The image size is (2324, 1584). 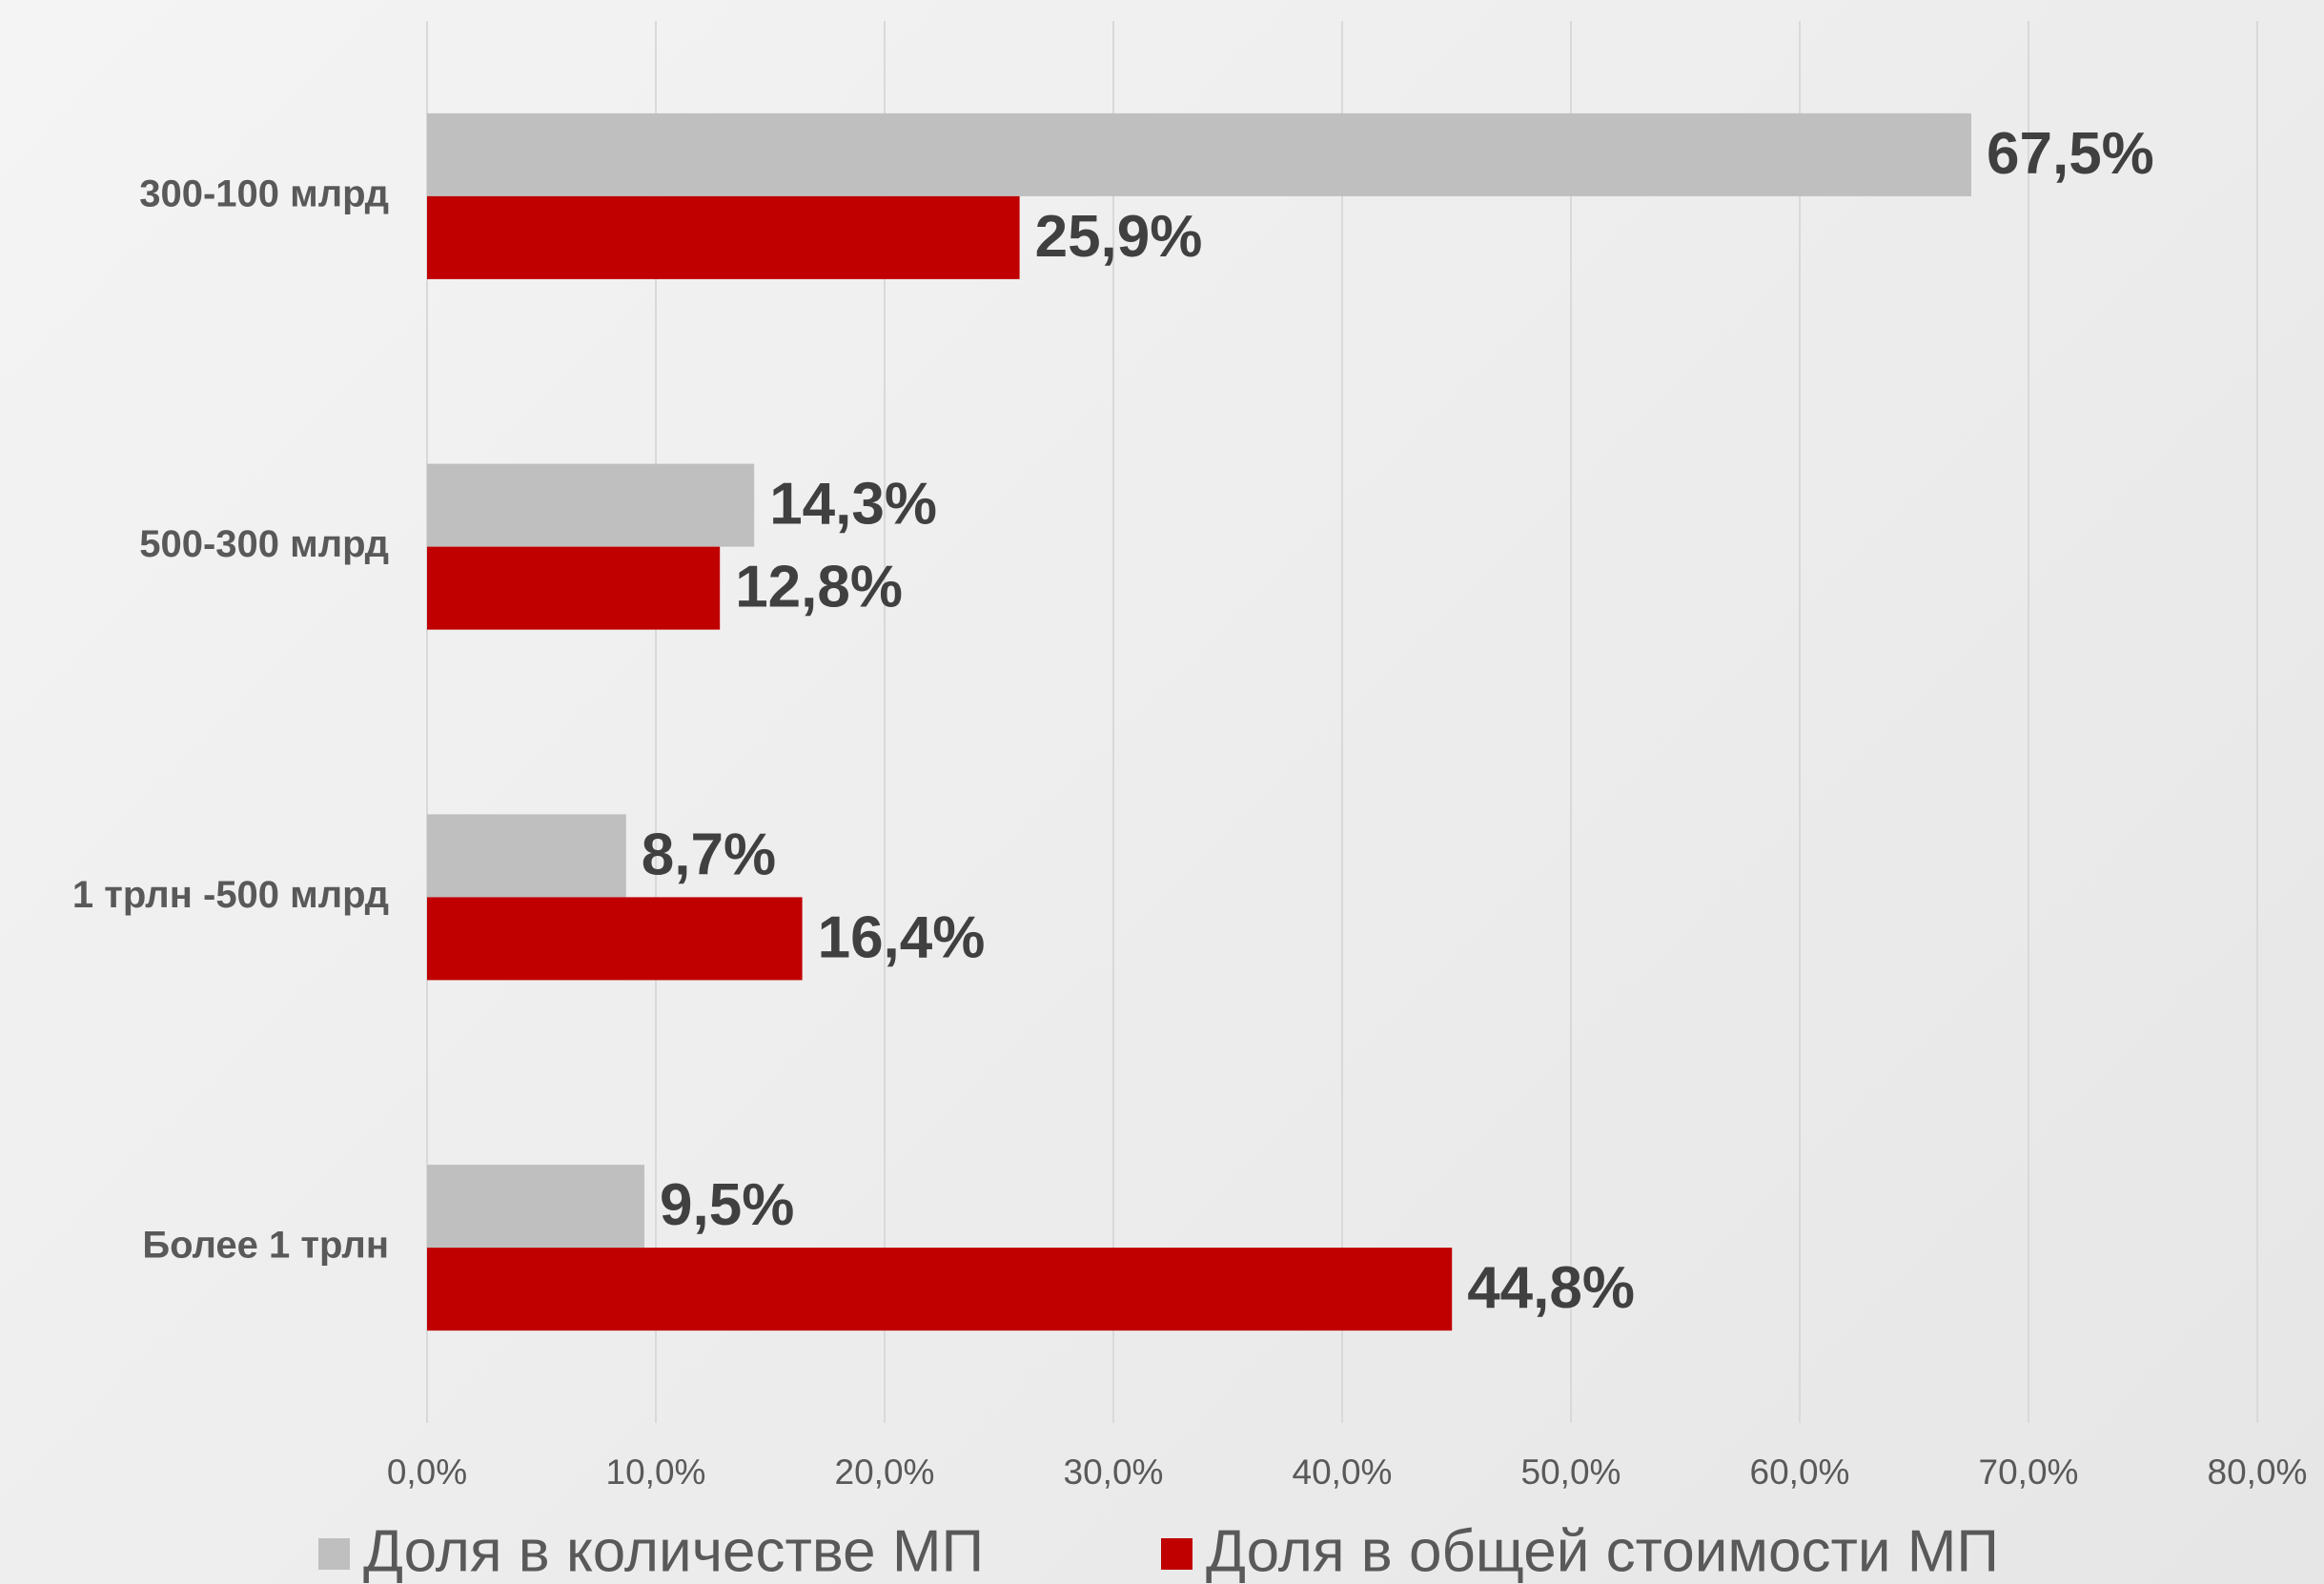 What do you see at coordinates (1343, 1472) in the screenshot?
I see `x-tick-label: 40,0%` at bounding box center [1343, 1472].